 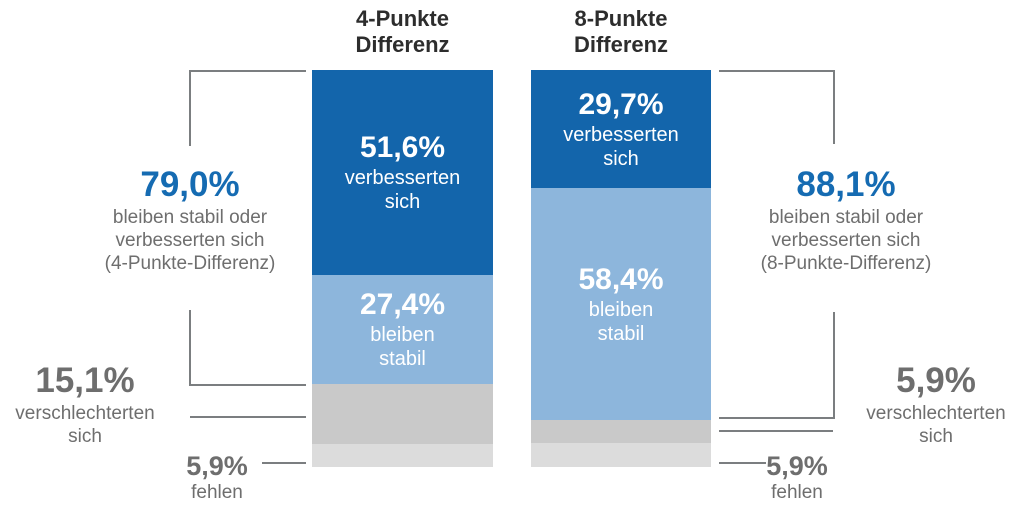 What do you see at coordinates (190, 108) in the screenshot?
I see `bracket-line-left-vertical-upper` at bounding box center [190, 108].